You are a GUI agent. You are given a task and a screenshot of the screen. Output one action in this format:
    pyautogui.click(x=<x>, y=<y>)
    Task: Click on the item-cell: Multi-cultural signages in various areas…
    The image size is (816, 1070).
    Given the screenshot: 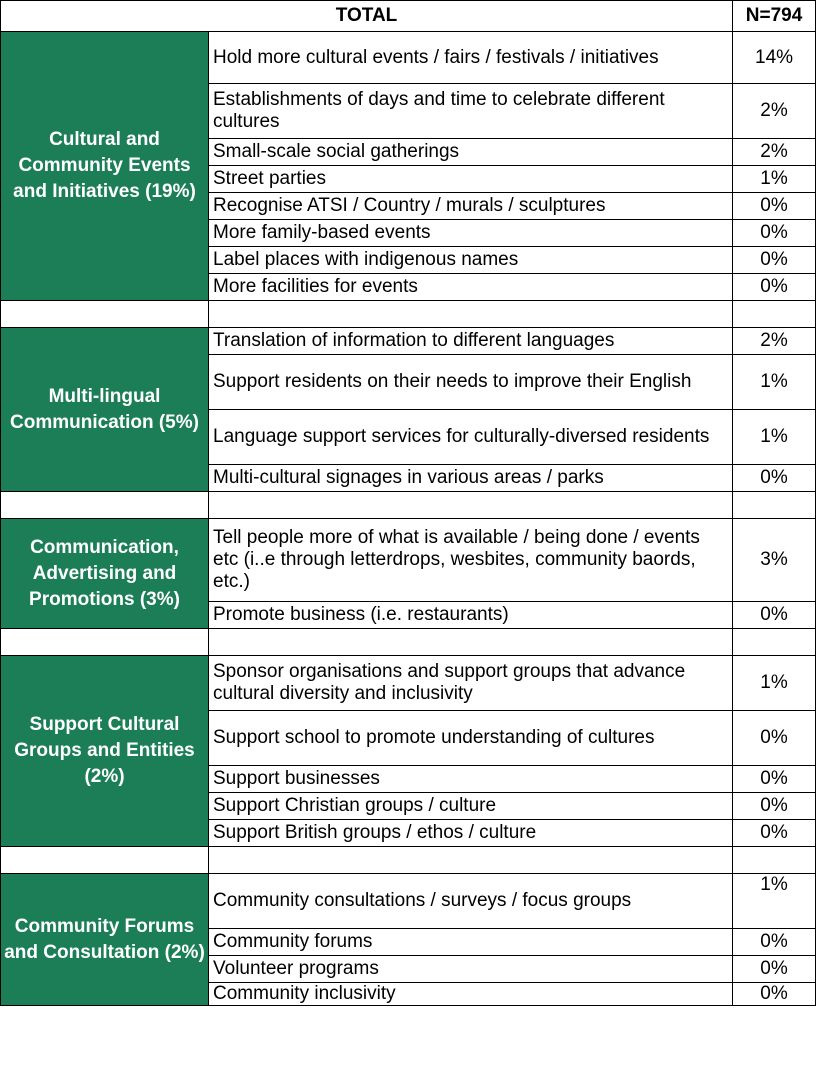 What is the action you would take?
    pyautogui.click(x=470, y=478)
    